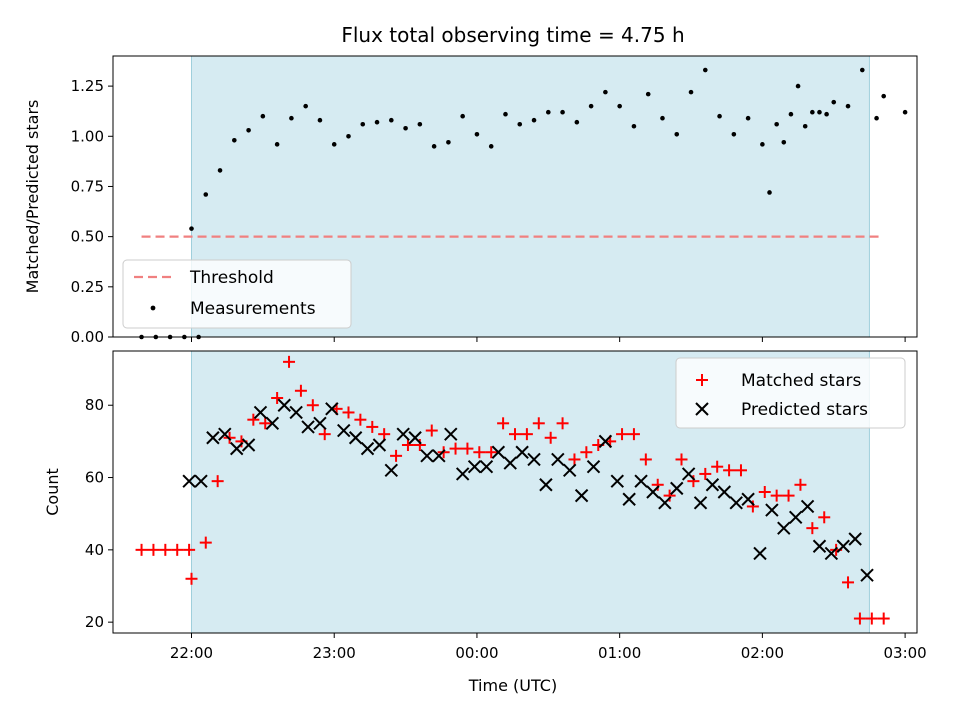 Image resolution: width=960 pixels, height=720 pixels. Describe the element at coordinates (99, 513) in the screenshot. I see `bottom-y-ticks: 20 40 60 80` at that location.